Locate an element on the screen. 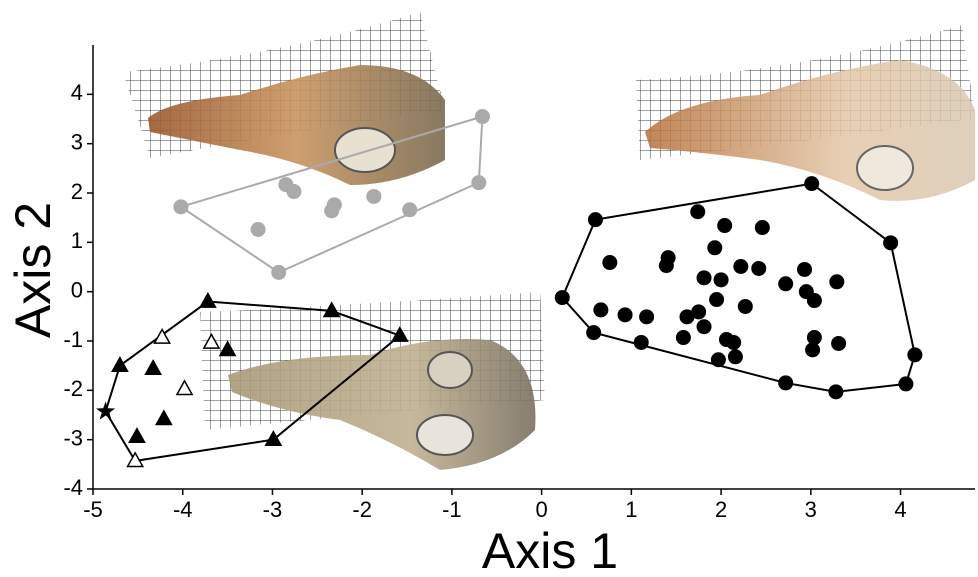 The image size is (978, 577). x-tick-label: 3 is located at coordinates (811, 509).